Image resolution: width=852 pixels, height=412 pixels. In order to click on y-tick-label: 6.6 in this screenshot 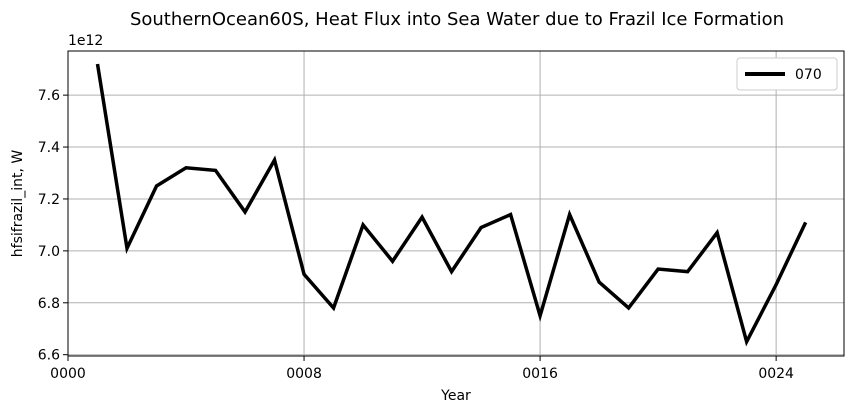, I will do `click(49, 356)`.